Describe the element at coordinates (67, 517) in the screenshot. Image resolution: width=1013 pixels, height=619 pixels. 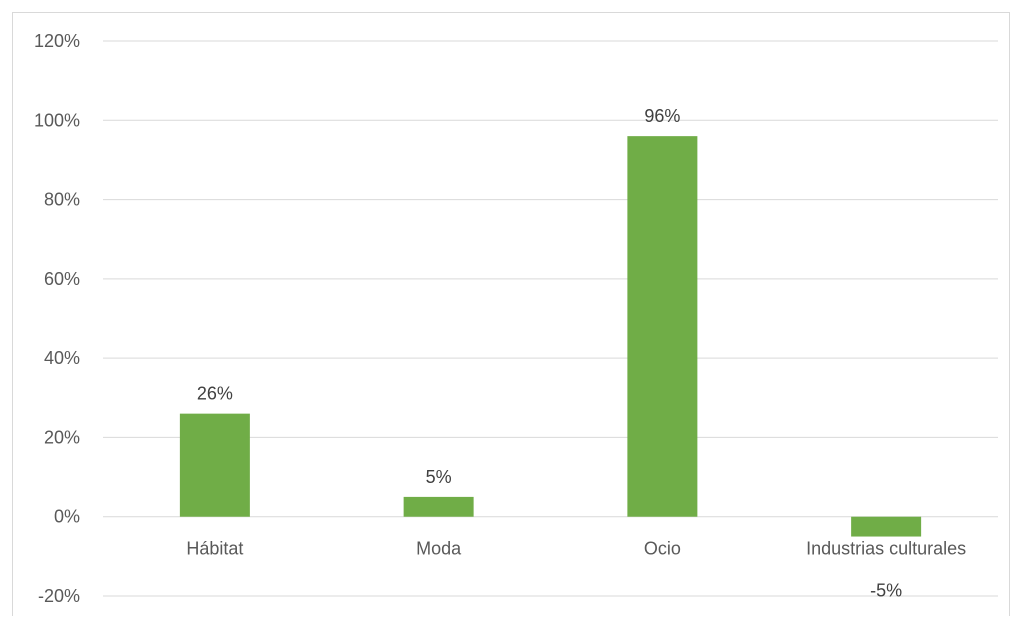
I see `y-tick-label: 0%` at that location.